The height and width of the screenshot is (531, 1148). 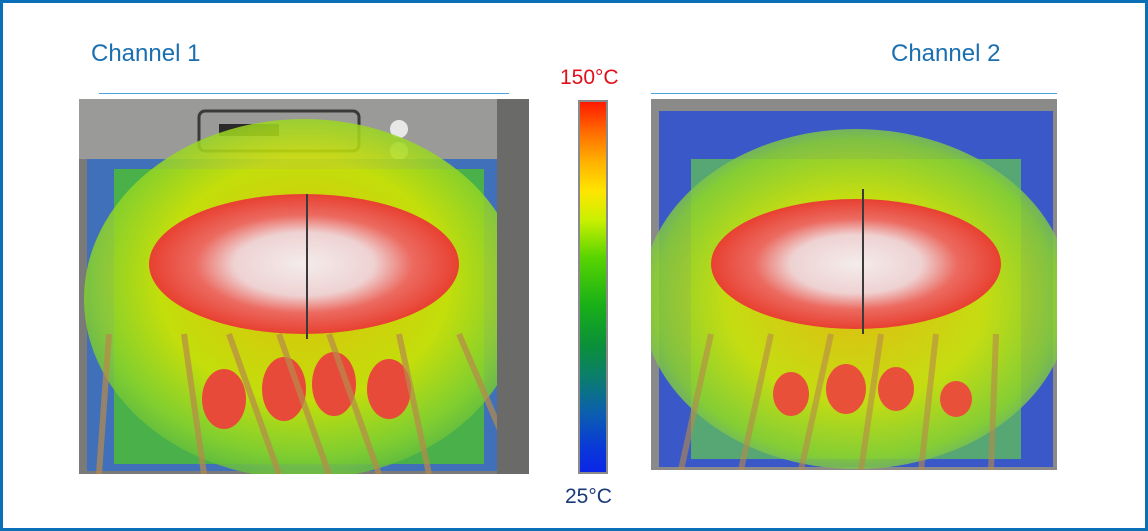 What do you see at coordinates (588, 496) in the screenshot?
I see `scale-min-label: 25°C` at bounding box center [588, 496].